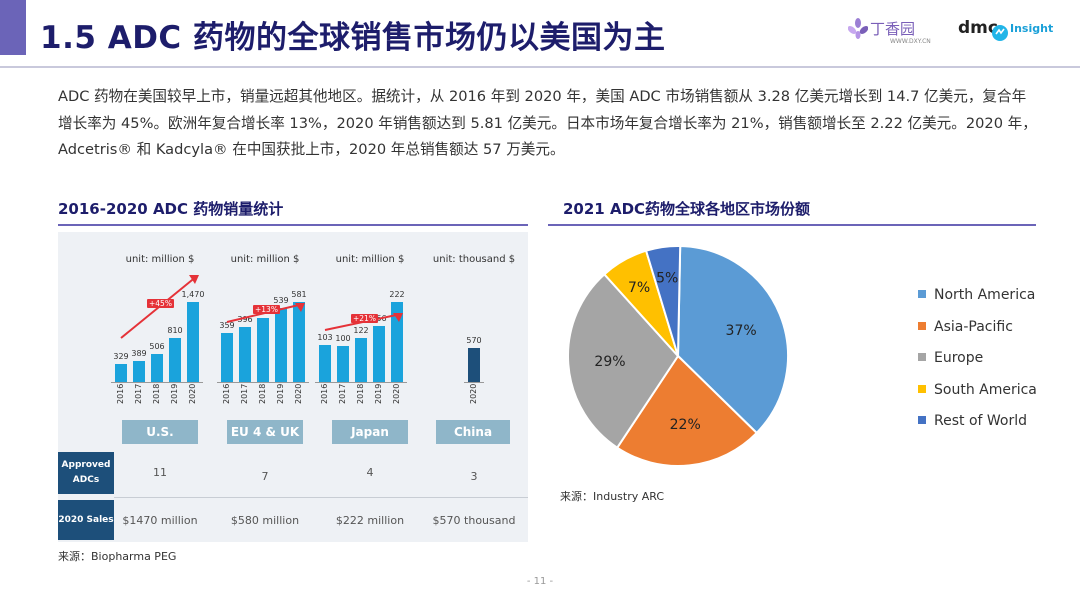  What do you see at coordinates (370, 472) in the screenshot?
I see `approved-adcs-value: 4` at bounding box center [370, 472].